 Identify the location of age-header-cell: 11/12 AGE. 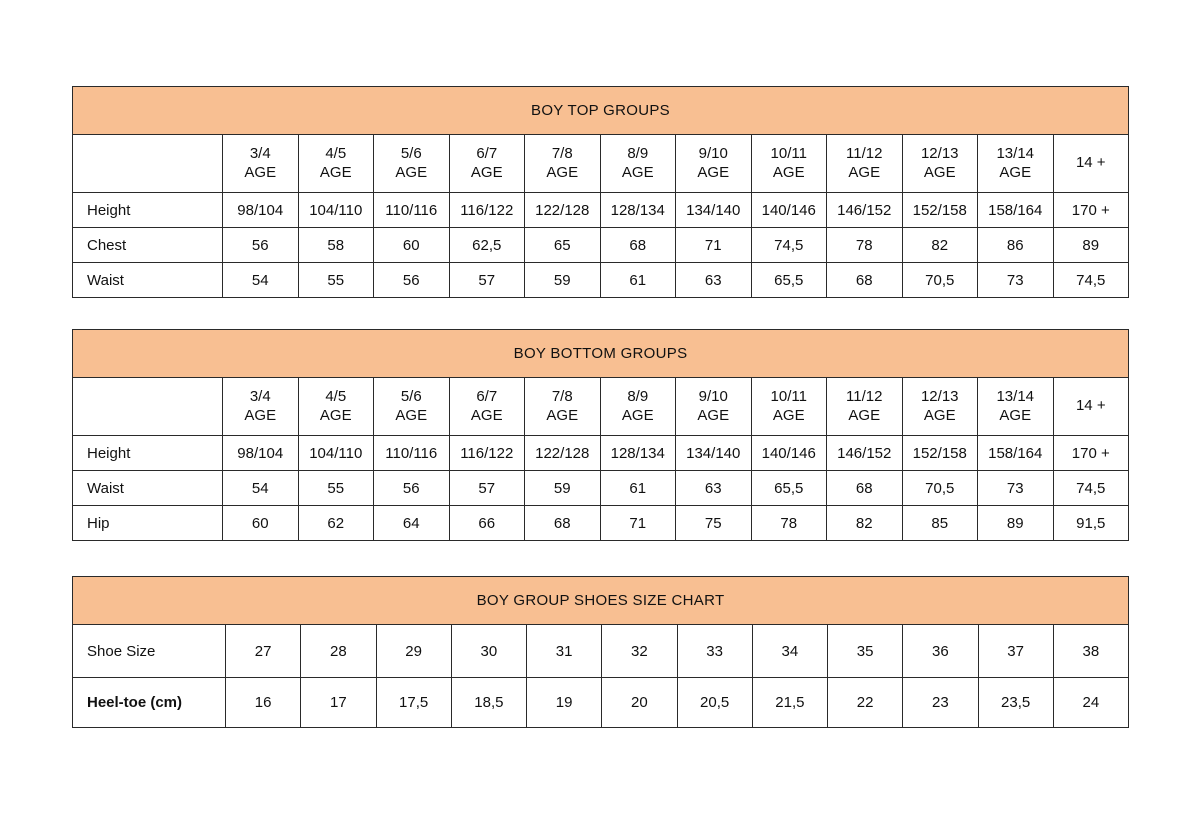
(864, 406).